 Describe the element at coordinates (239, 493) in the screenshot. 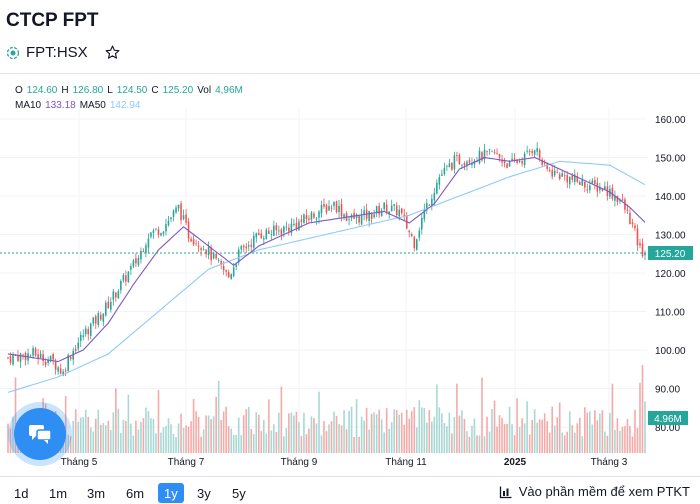

I see `timeframe-5y-button: 5y` at that location.